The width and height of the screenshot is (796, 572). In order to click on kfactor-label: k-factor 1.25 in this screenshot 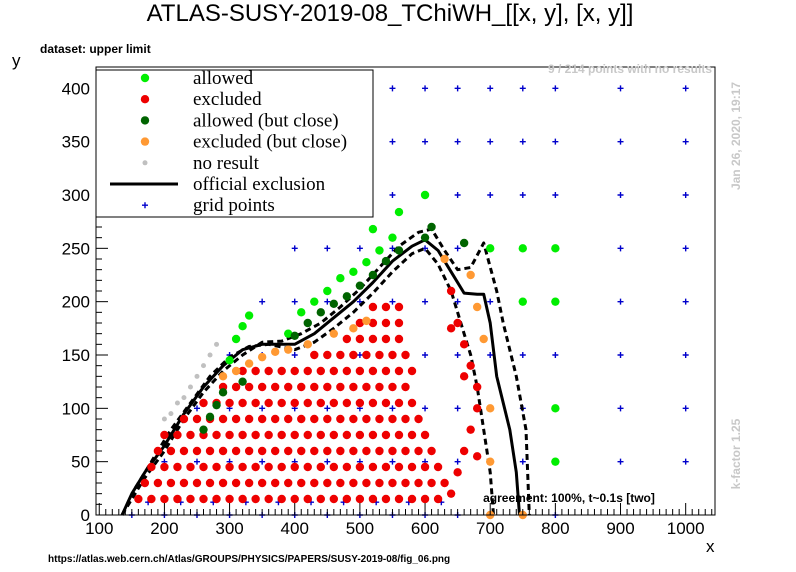, I will do `click(736, 453)`.